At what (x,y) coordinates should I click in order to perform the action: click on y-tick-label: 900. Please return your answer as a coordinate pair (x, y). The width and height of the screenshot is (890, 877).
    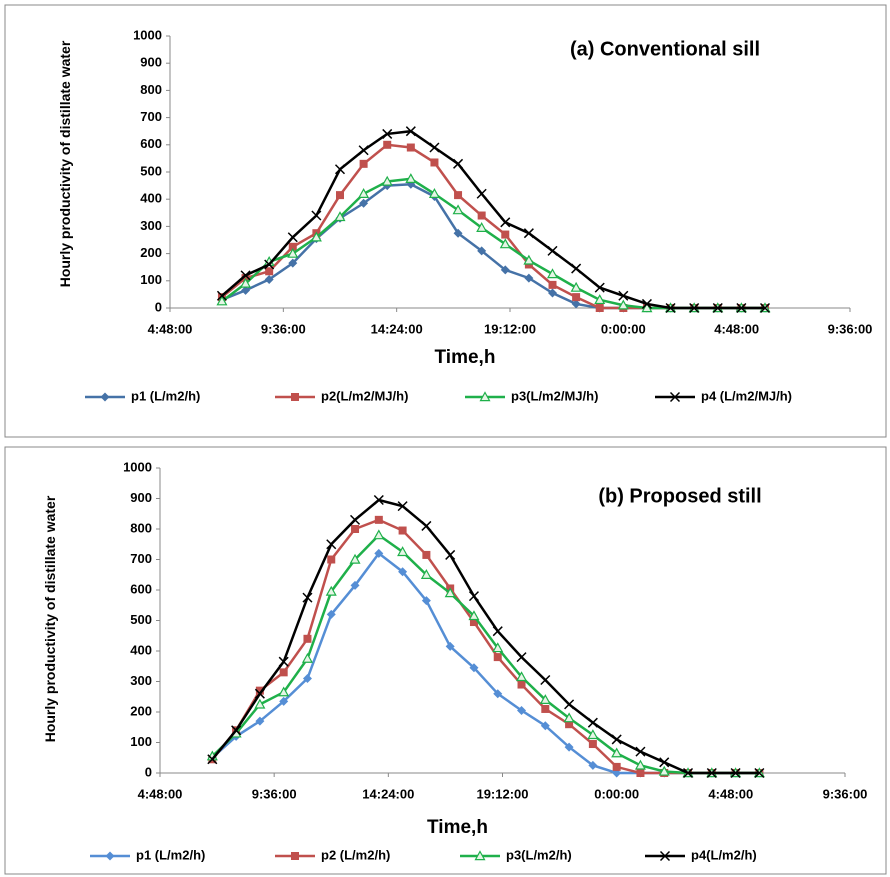
    Looking at the image, I should click on (151, 62).